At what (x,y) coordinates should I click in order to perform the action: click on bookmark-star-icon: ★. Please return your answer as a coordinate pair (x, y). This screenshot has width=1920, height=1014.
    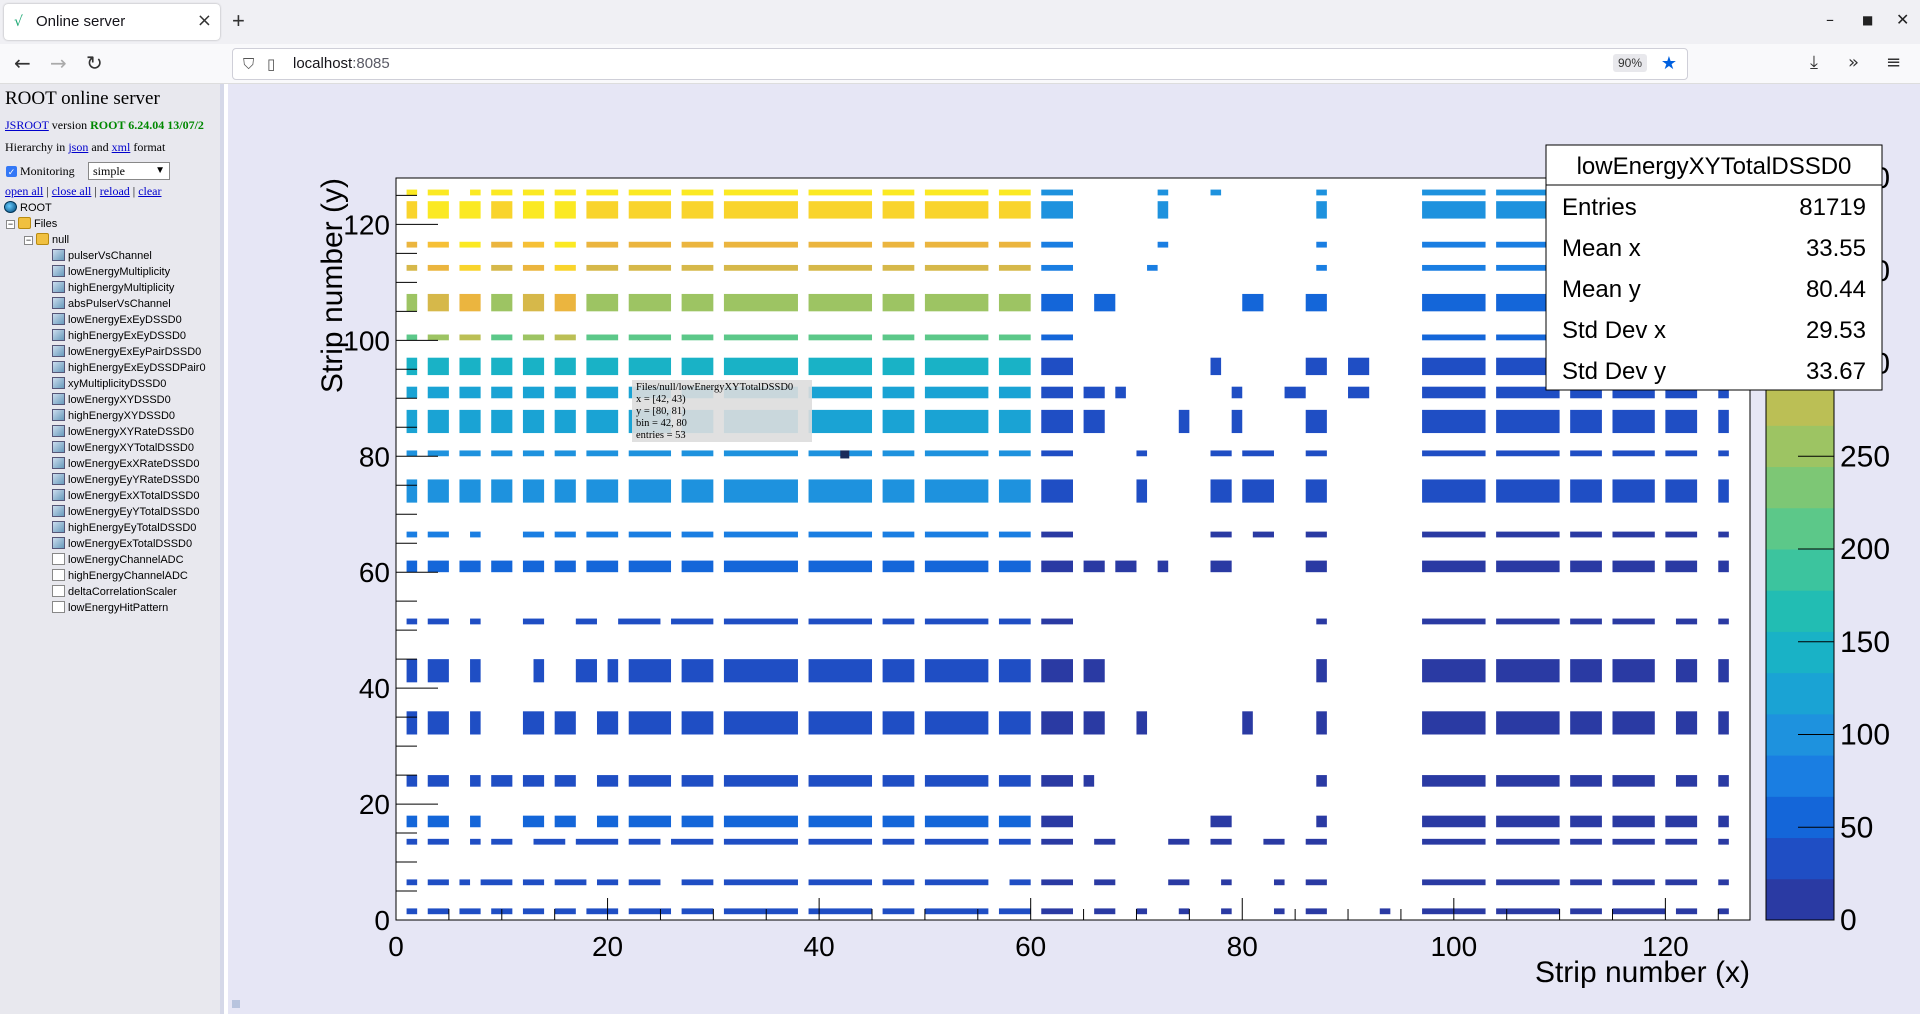
    Looking at the image, I should click on (1668, 63).